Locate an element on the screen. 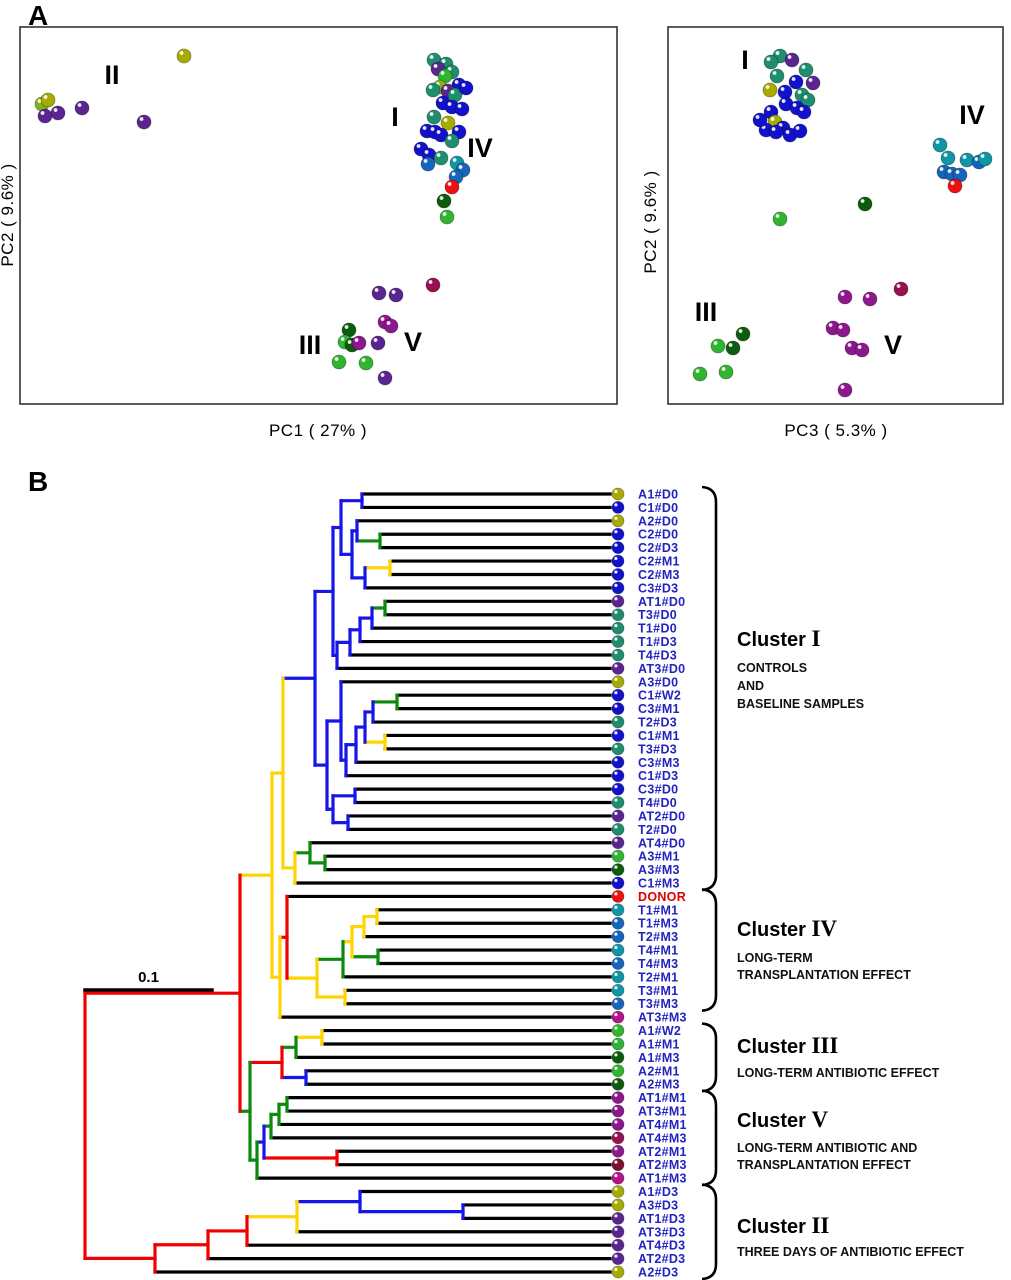  tree-leaf: C3#D3 is located at coordinates (644, 588).